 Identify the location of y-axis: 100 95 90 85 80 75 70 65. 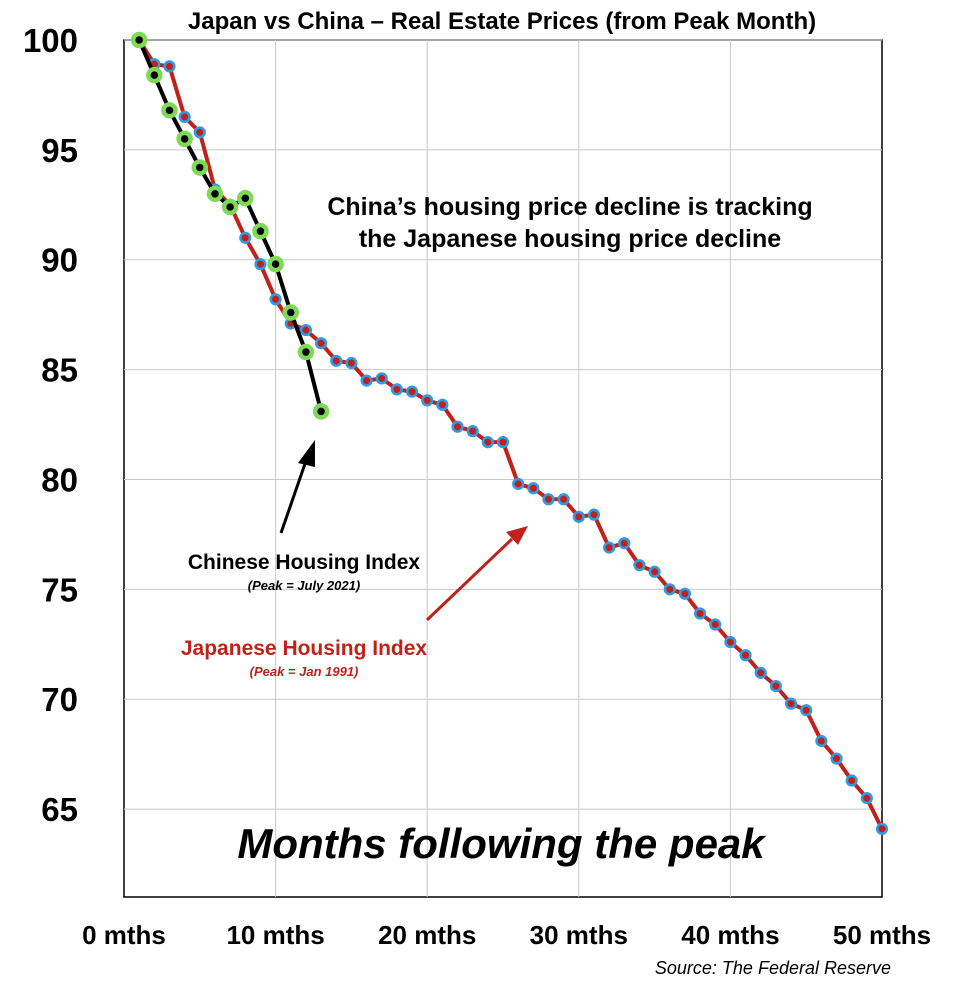
(50, 425).